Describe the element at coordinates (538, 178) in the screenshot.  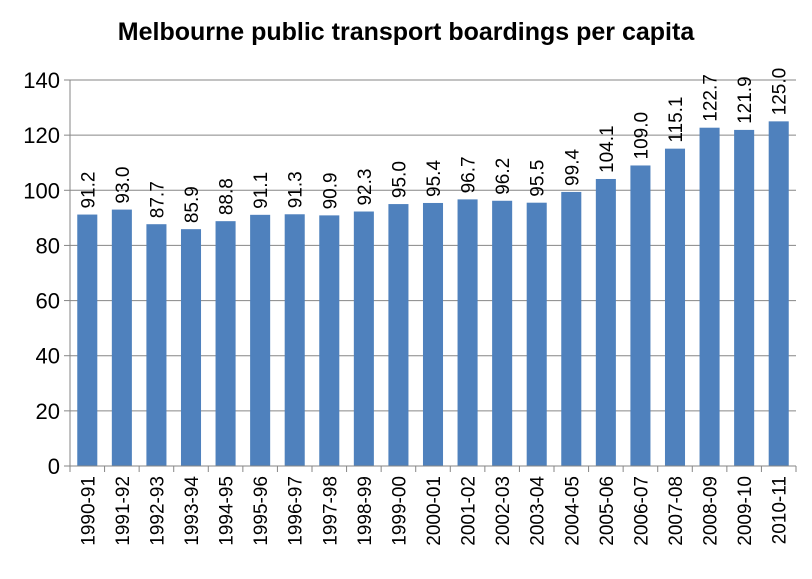
I see `data-label: 95.5` at that location.